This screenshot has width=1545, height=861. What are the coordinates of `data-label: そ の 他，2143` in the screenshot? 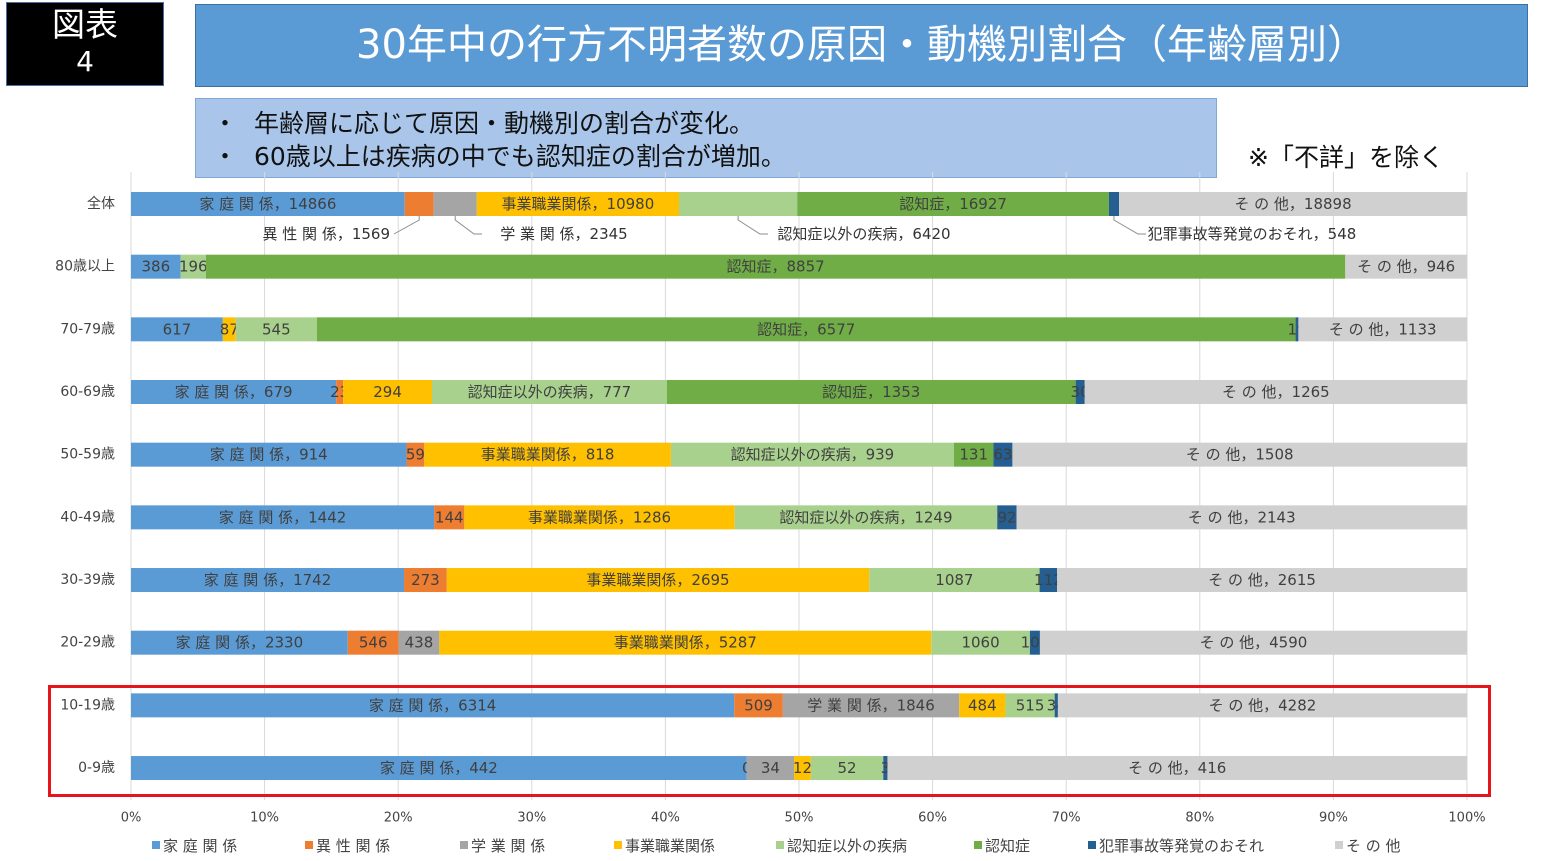 It's located at (1242, 517).